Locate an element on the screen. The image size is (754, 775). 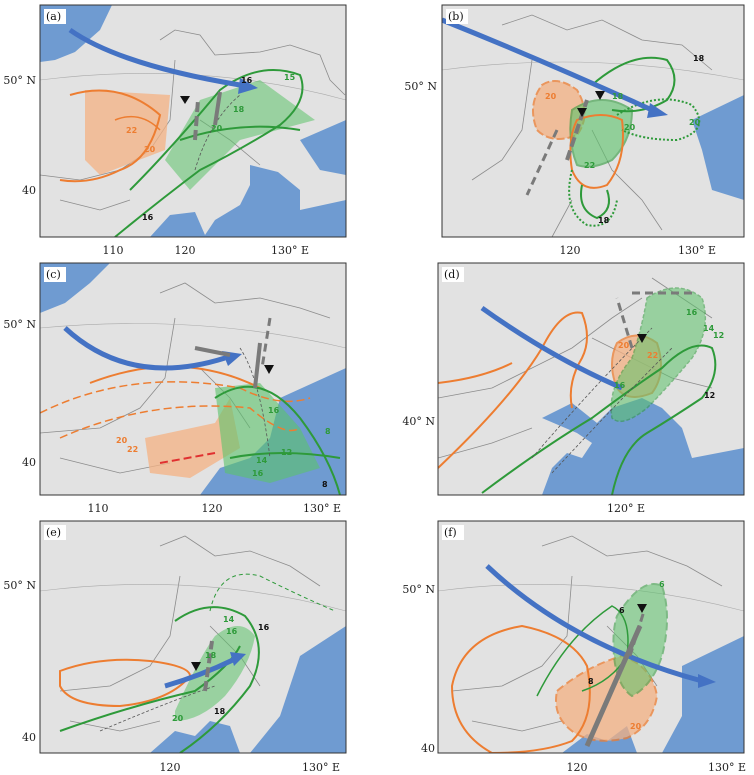
contour-label-3: 18 is located at coordinates (618, 96).